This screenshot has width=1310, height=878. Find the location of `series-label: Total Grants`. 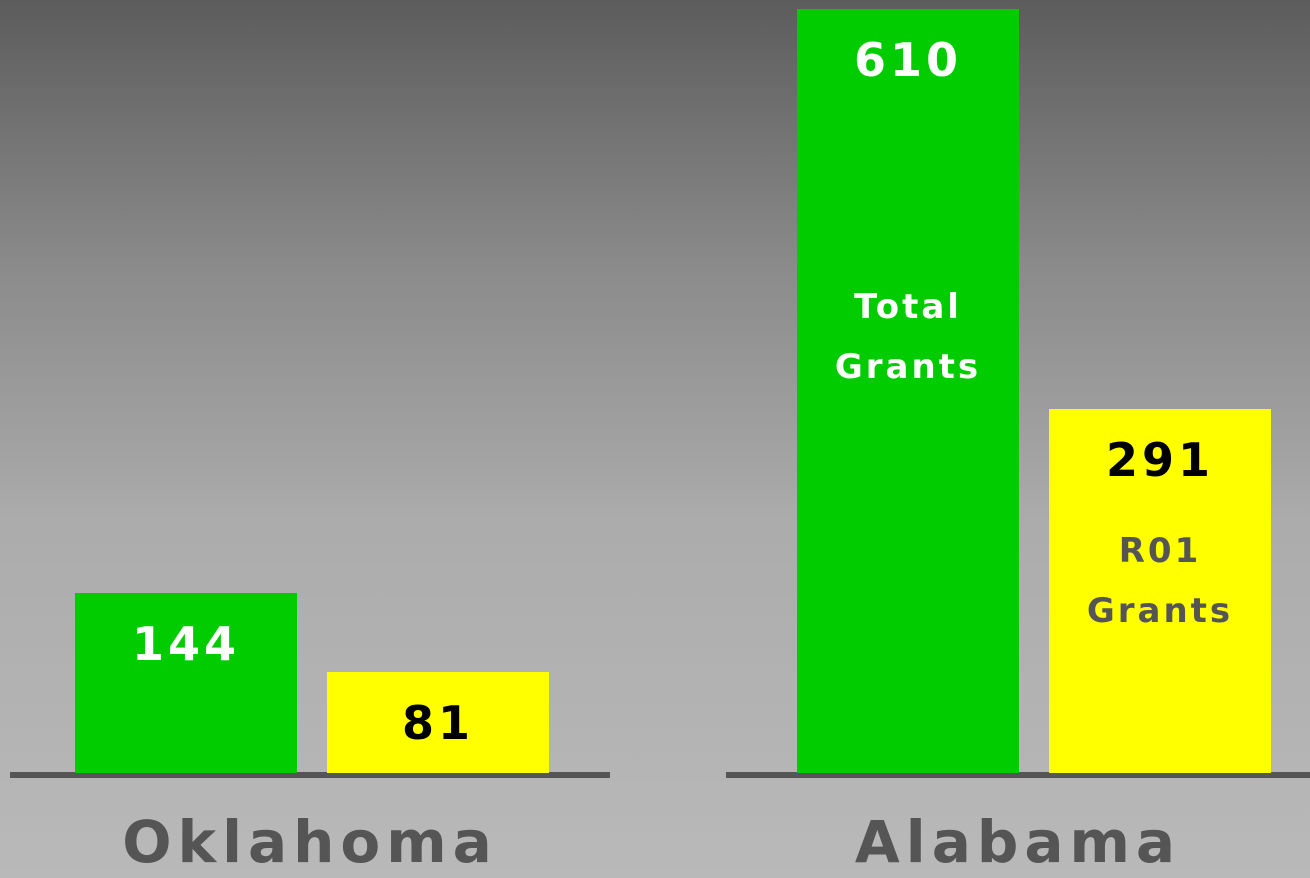

series-label: Total Grants is located at coordinates (908, 336).